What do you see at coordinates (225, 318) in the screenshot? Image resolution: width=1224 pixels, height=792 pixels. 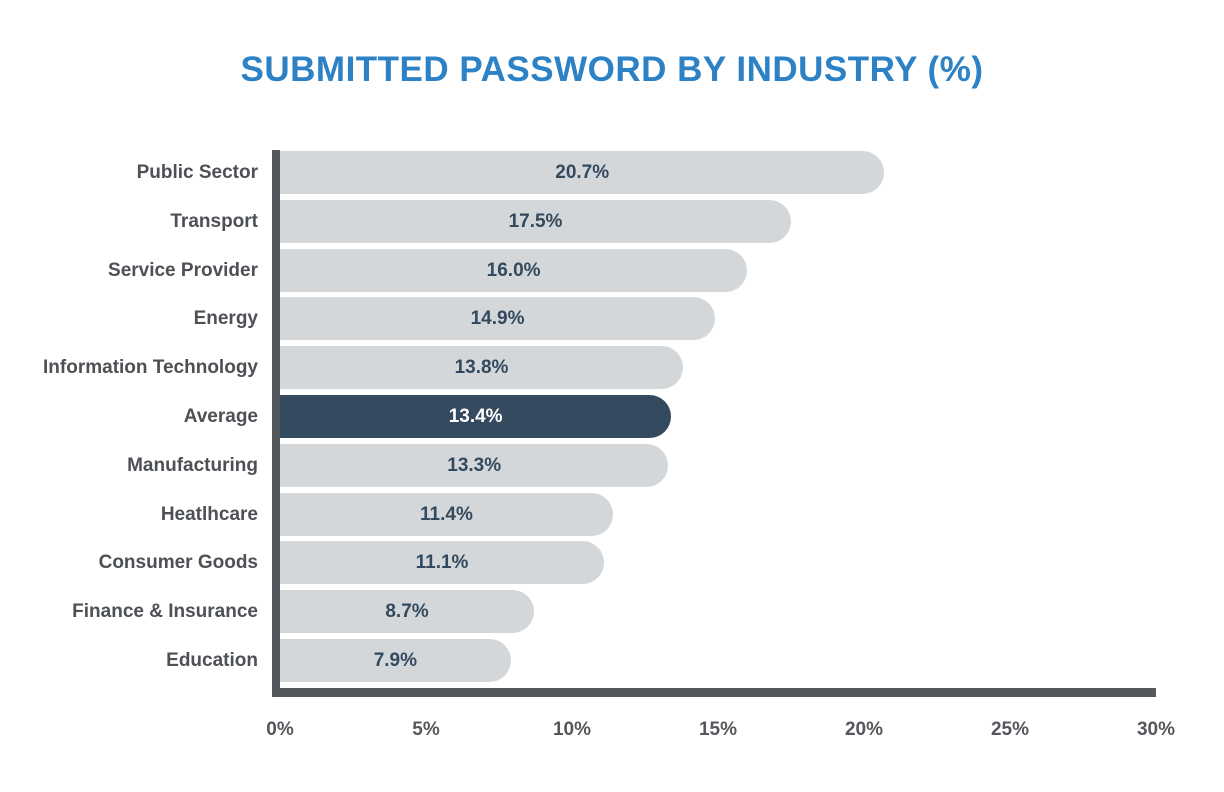 I see `category-label: Energy` at bounding box center [225, 318].